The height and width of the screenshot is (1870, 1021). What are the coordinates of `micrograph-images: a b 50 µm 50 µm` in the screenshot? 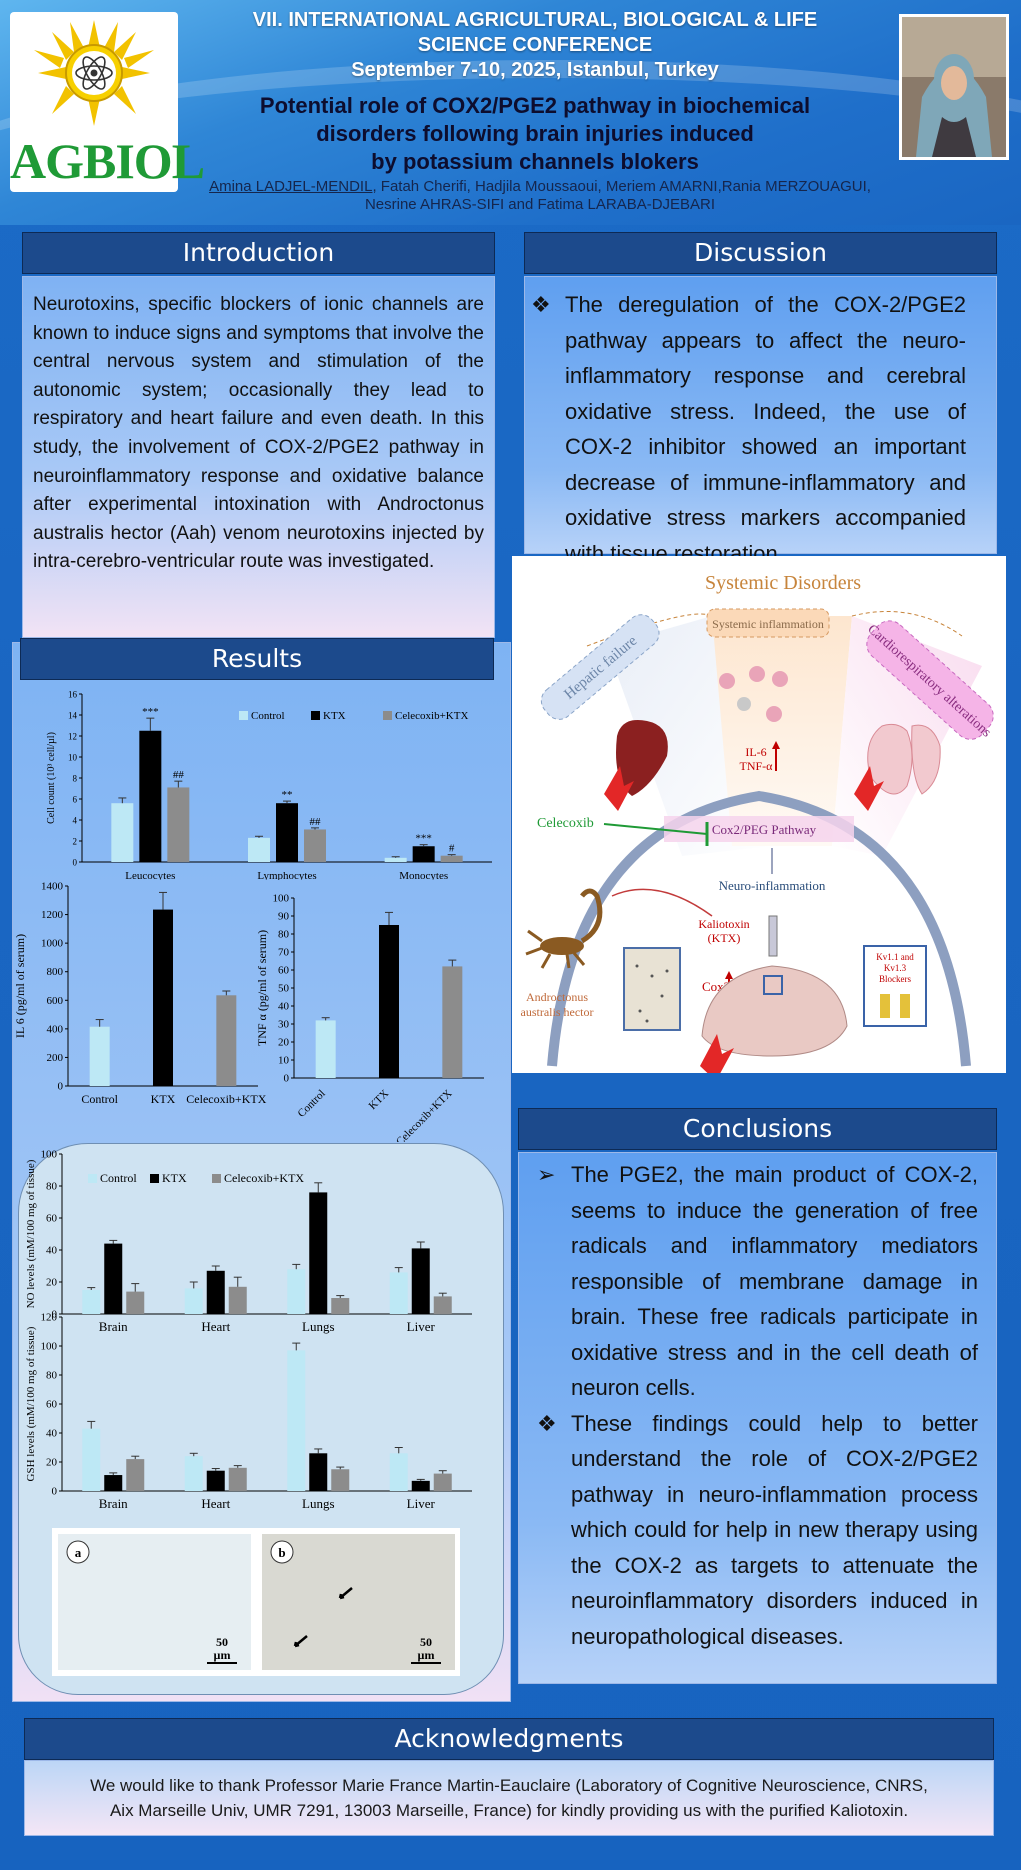 It's located at (256, 1602).